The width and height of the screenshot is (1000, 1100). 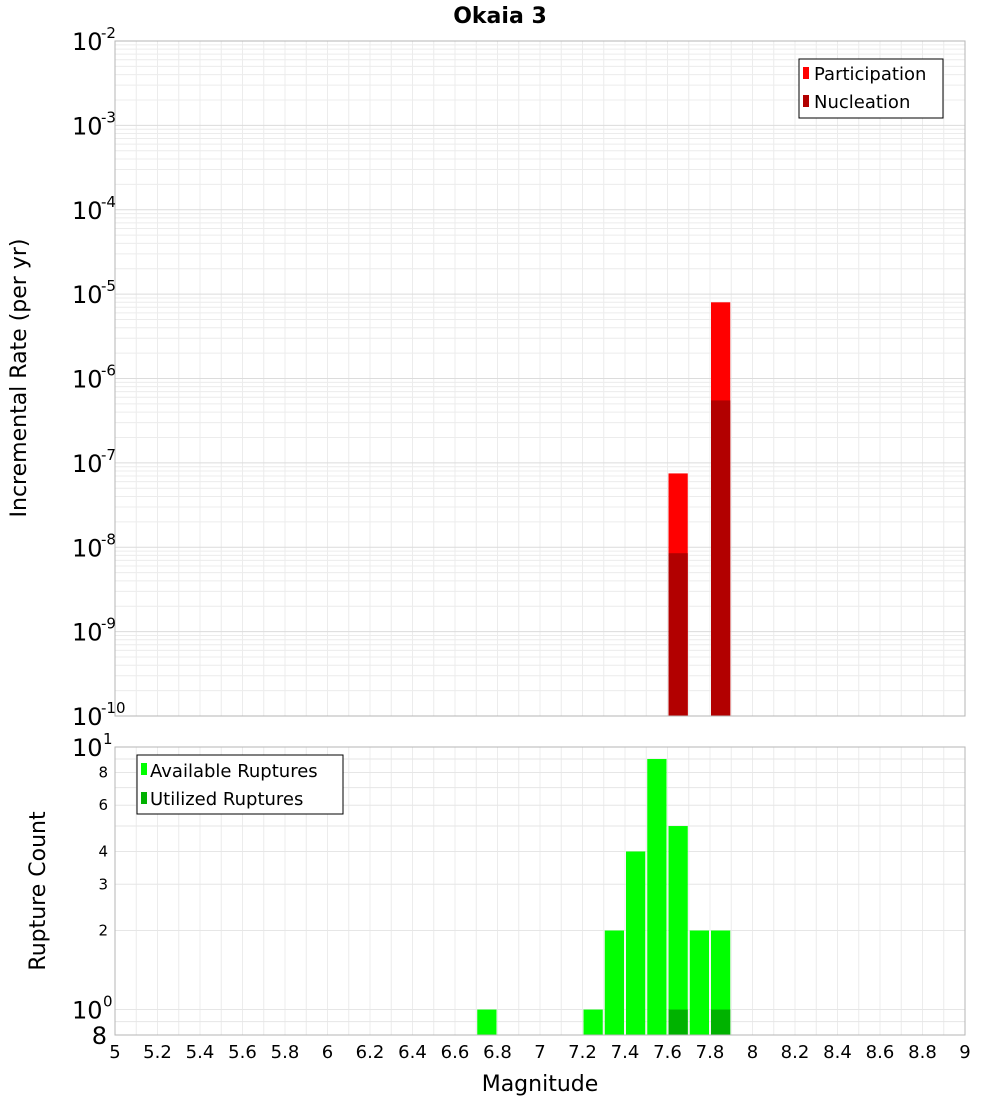 I want to click on rate-y-tick-2: 10⁻⁸, so click(x=94, y=546).